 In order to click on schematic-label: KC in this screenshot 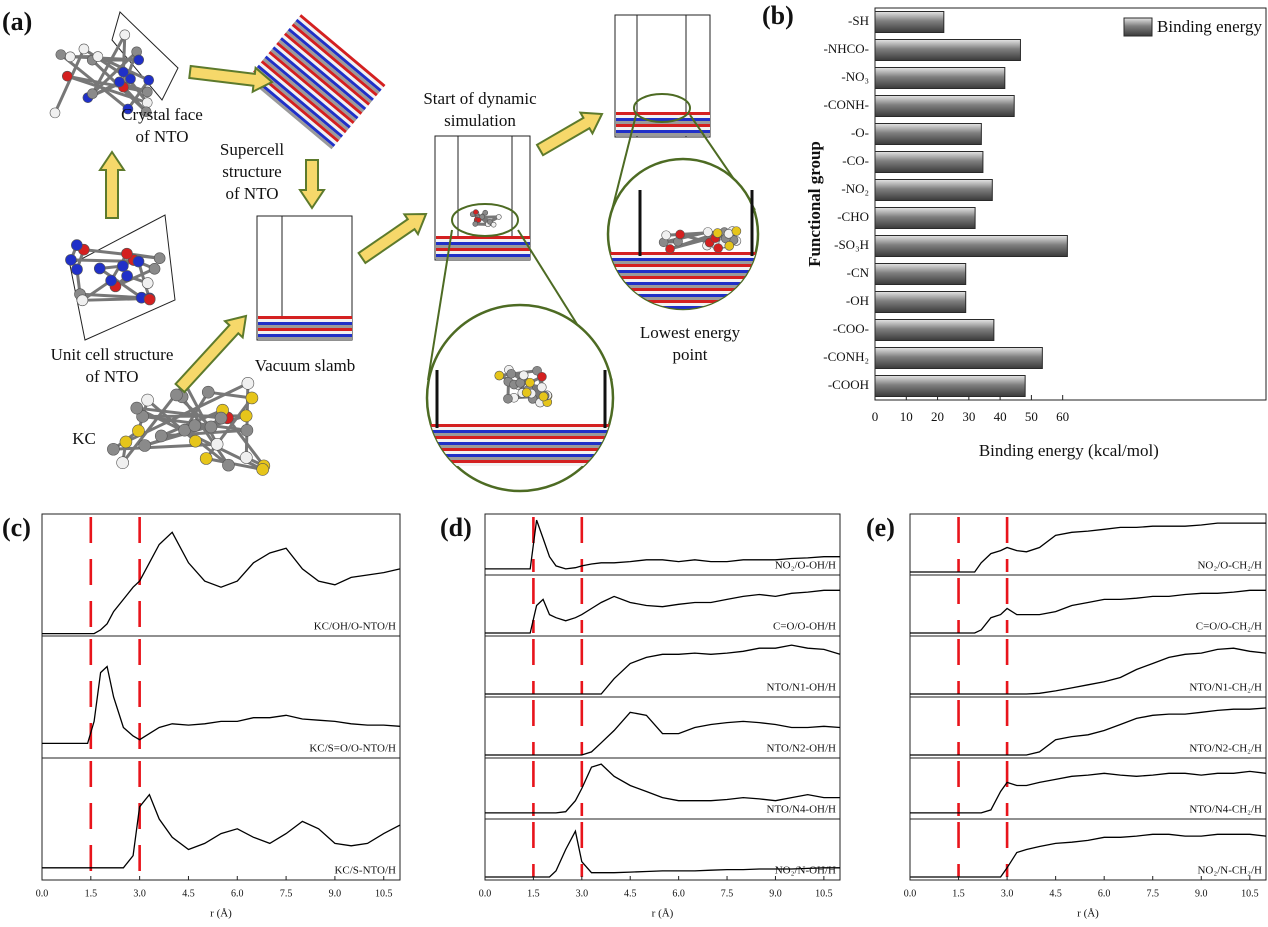, I will do `click(84, 438)`.